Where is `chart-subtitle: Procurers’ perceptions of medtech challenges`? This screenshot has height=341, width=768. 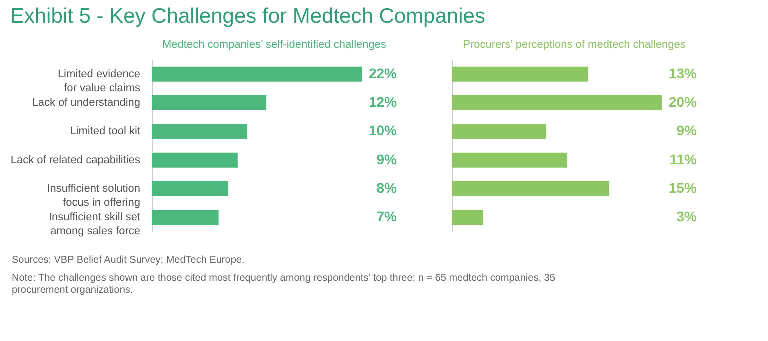
chart-subtitle: Procurers’ perceptions of medtech challenges is located at coordinates (574, 45).